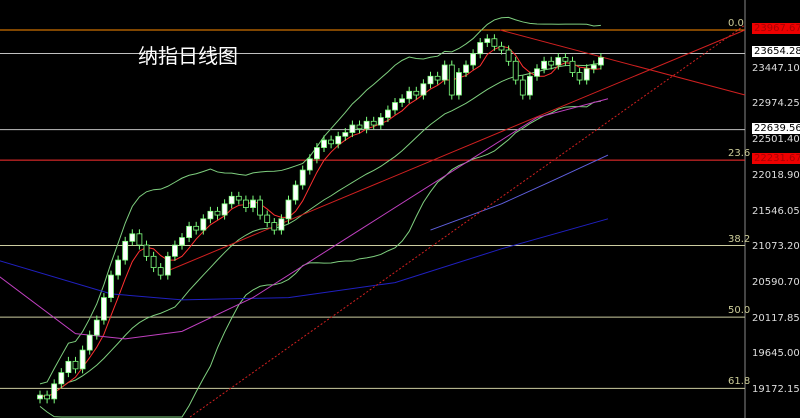 This screenshot has height=418, width=800. Describe the element at coordinates (776, 28) in the screenshot. I see `price-label: 23967.67` at that location.